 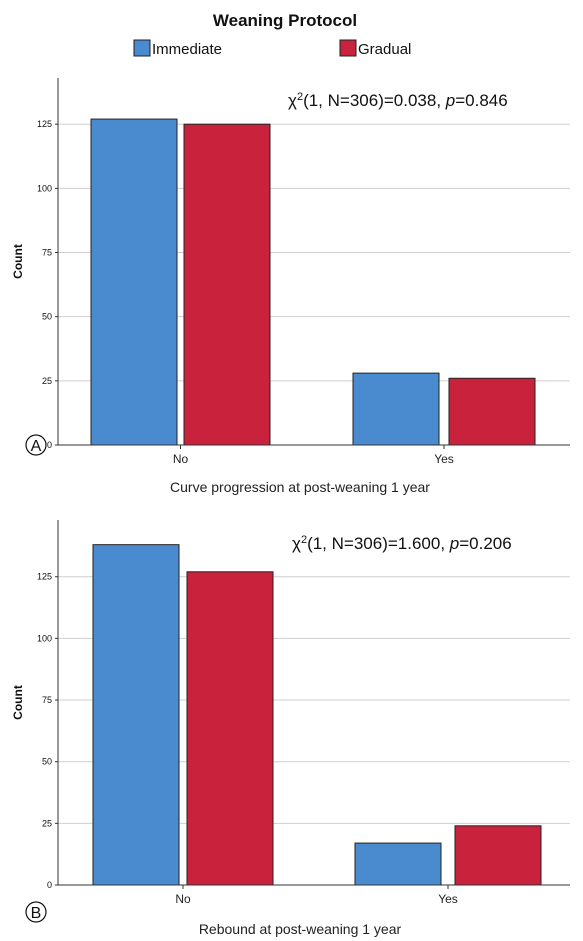 What do you see at coordinates (300, 487) in the screenshot?
I see `x-axis-label: Curve progression at post-weaning 1 year` at bounding box center [300, 487].